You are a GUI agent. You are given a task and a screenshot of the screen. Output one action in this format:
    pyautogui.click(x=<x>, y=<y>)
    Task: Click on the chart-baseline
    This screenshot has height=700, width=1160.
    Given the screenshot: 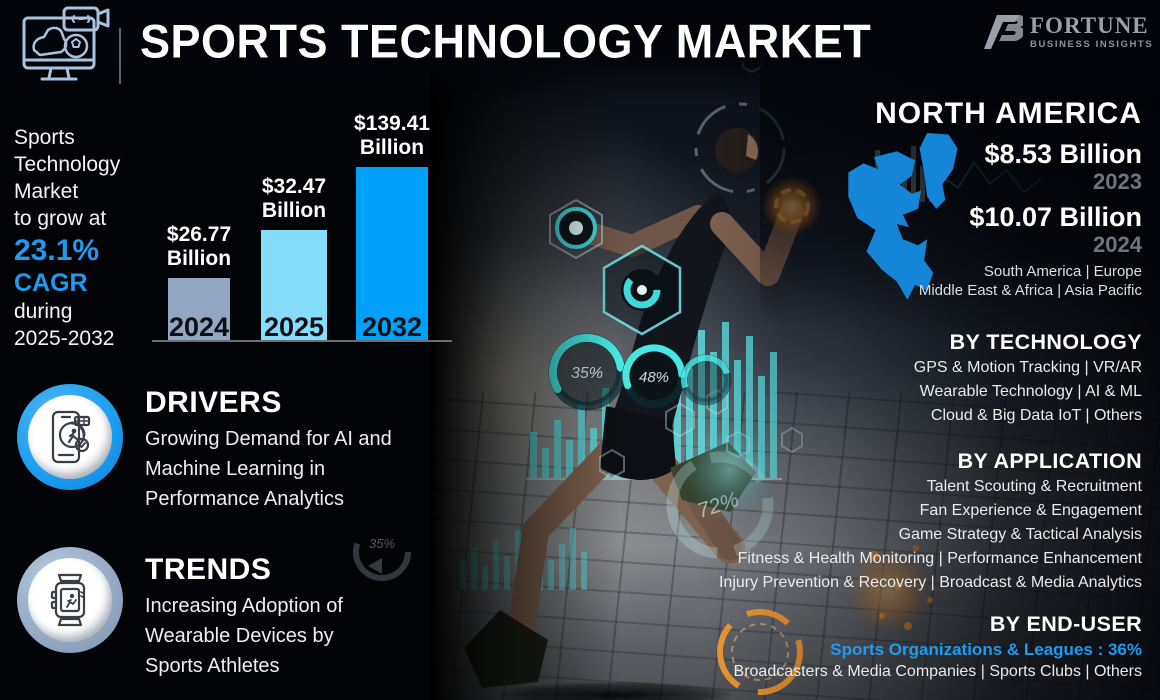 What is the action you would take?
    pyautogui.click(x=302, y=341)
    